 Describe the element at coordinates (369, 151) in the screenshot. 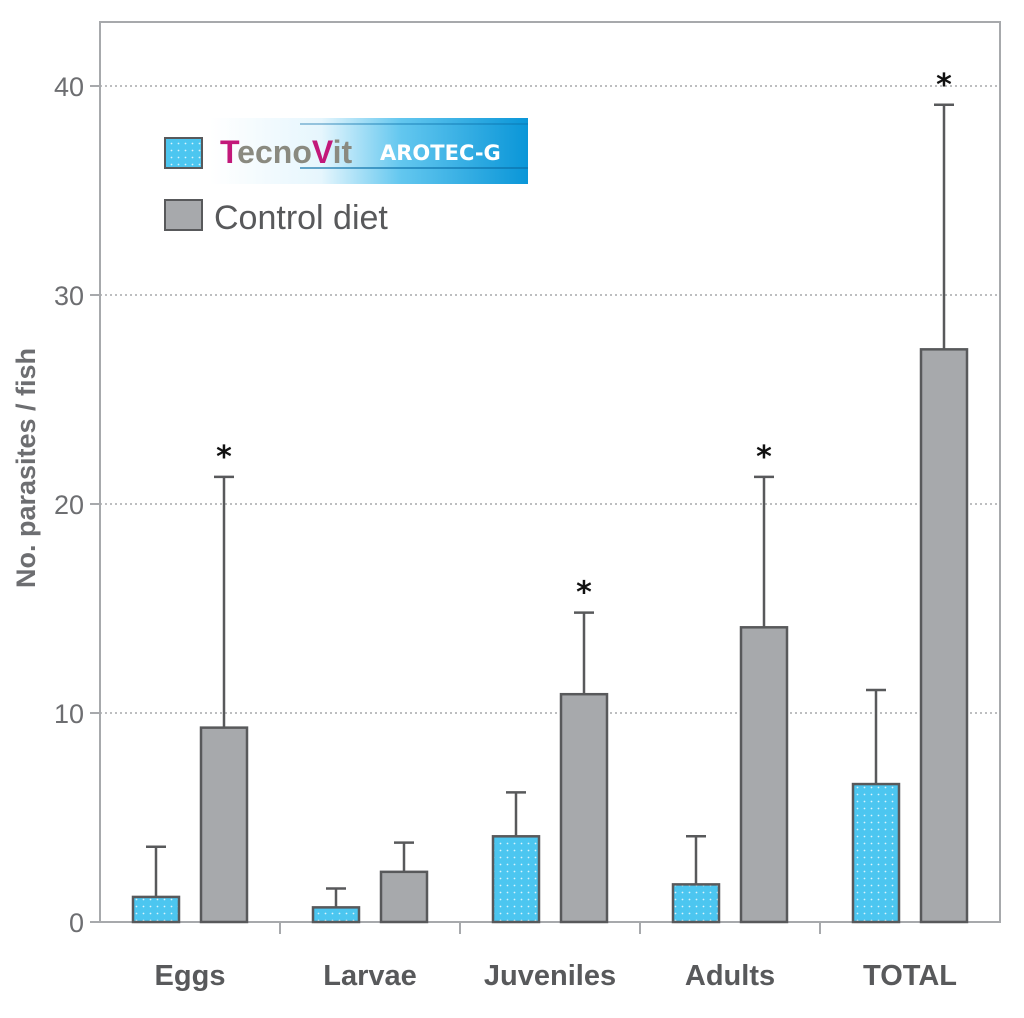

I see `brand-banner` at that location.